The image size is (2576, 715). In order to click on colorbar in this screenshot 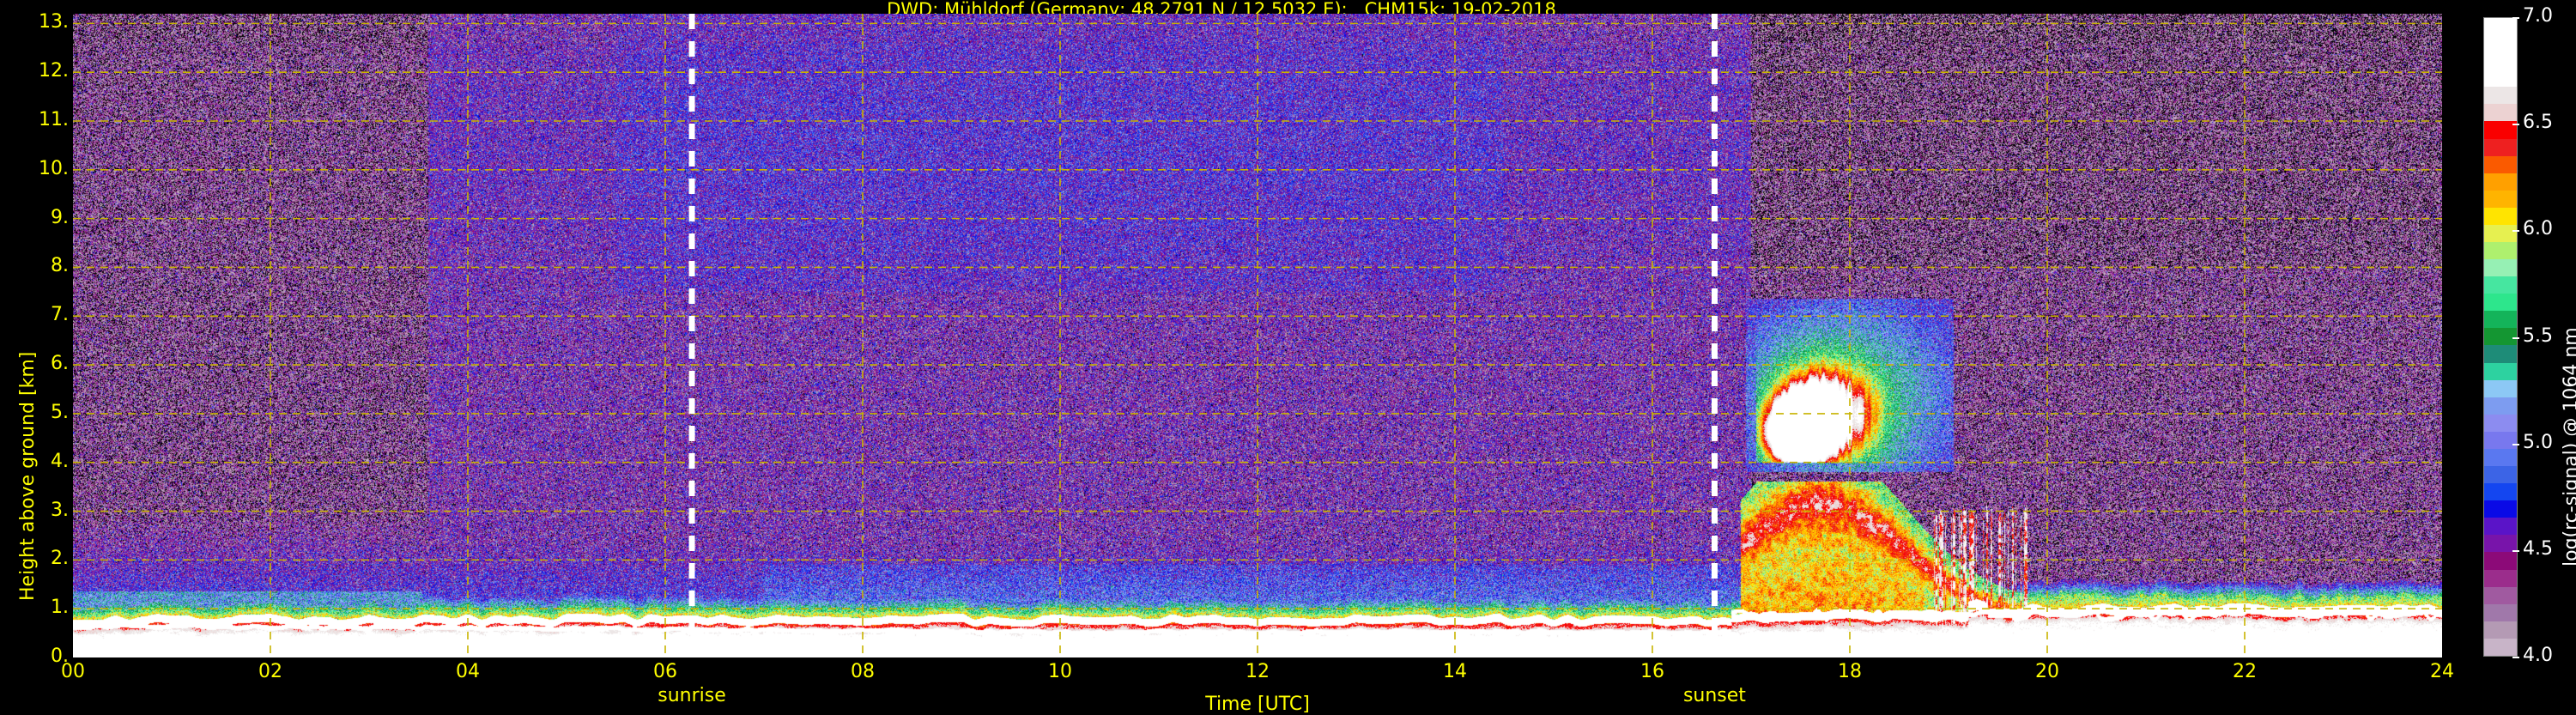, I will do `click(2500, 337)`.